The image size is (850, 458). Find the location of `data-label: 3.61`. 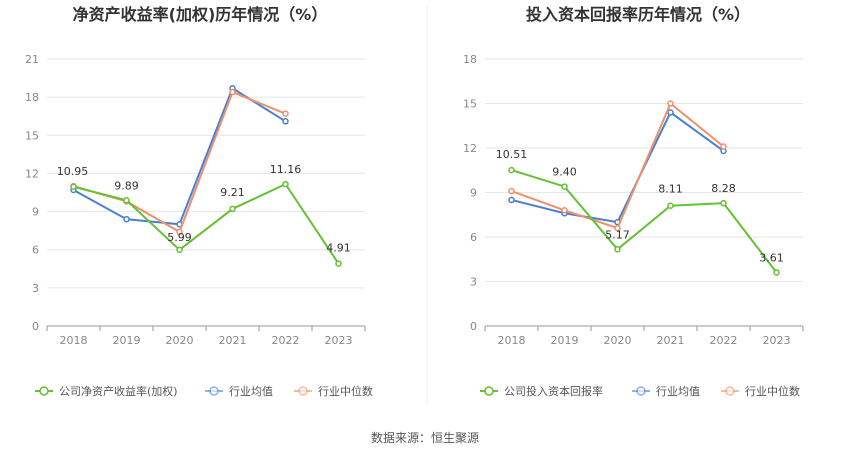

data-label: 3.61 is located at coordinates (771, 257).